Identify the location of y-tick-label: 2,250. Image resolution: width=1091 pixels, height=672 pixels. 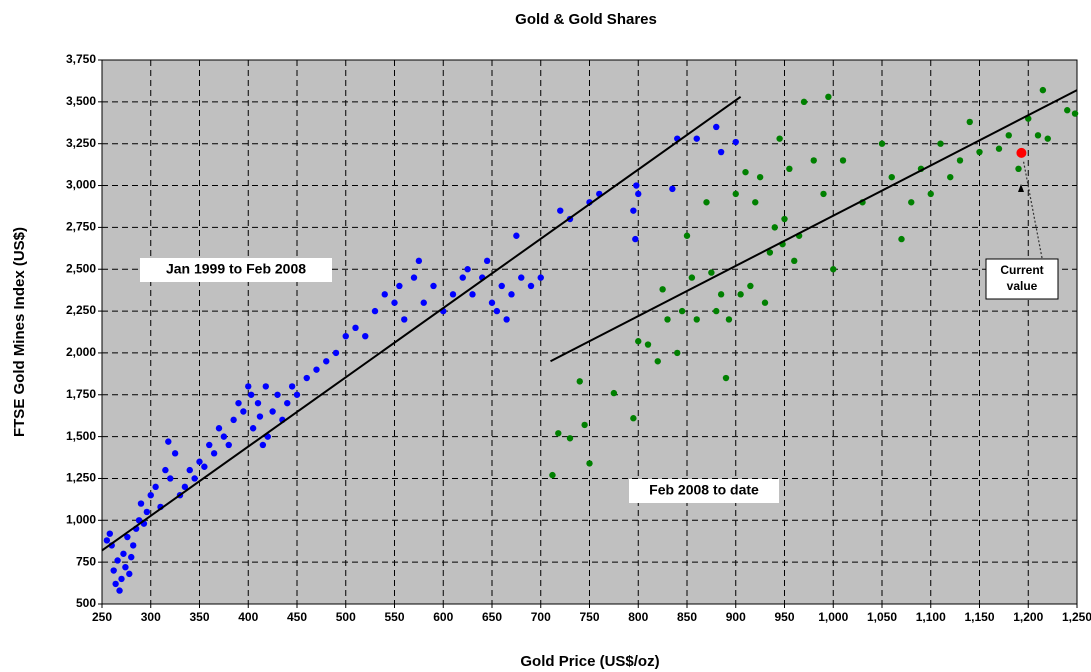
(81, 310).